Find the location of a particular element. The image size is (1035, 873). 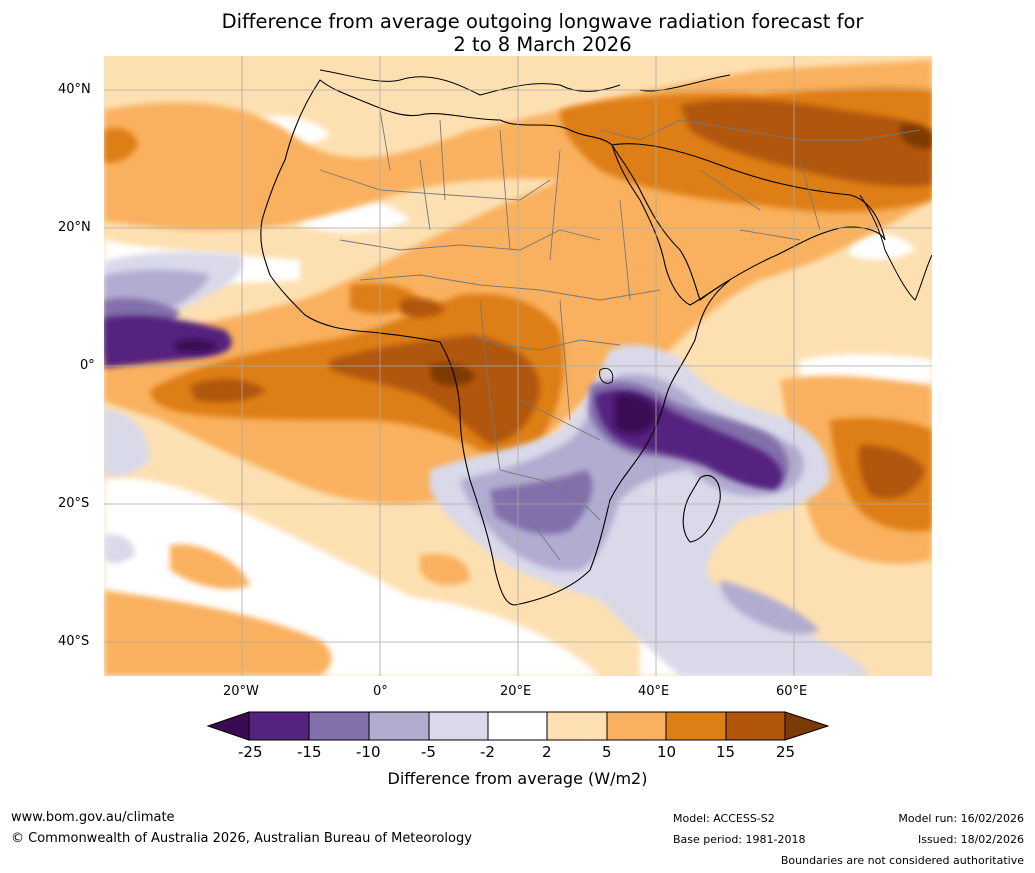

arabian-peninsula-coastline is located at coordinates (748, 222).